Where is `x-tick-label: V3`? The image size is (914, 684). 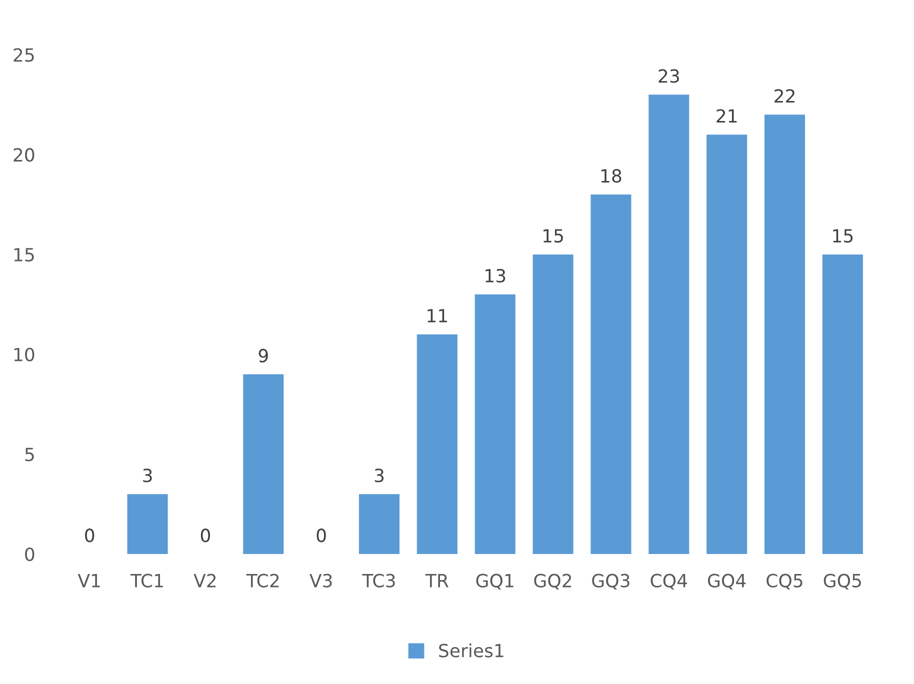 x-tick-label: V3 is located at coordinates (321, 581).